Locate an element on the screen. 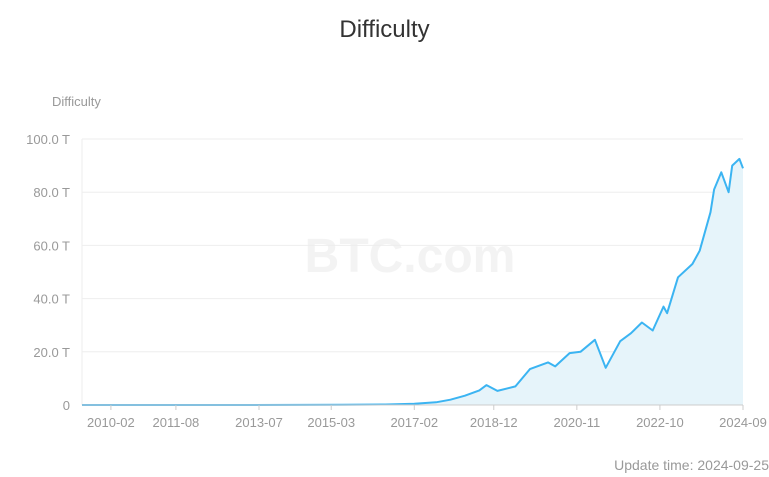 Image resolution: width=769 pixels, height=477 pixels. x-tick-label: 2017-02 is located at coordinates (414, 422).